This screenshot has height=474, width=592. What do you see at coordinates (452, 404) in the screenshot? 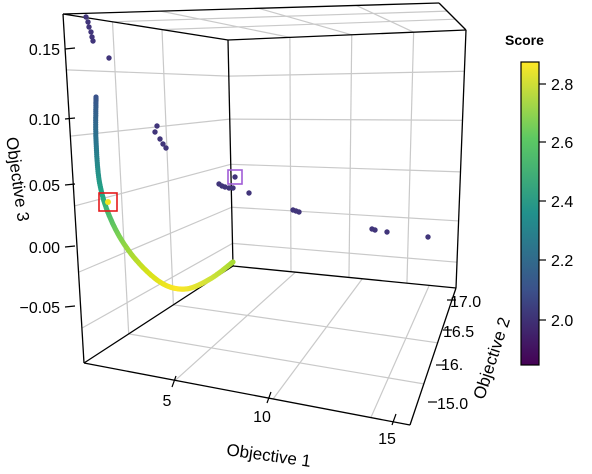
I see `y-tick-label: 15.0` at bounding box center [452, 404].